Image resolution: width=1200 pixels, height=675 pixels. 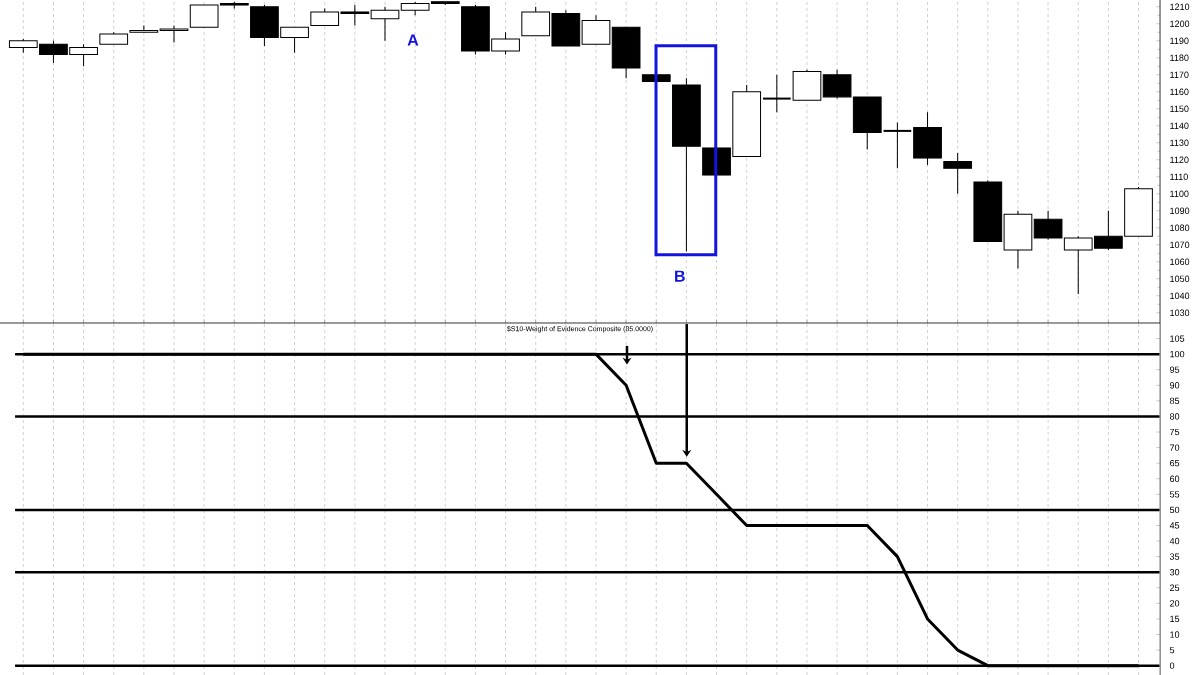 What do you see at coordinates (1174, 556) in the screenshot?
I see `y-tick-label: 35` at bounding box center [1174, 556].